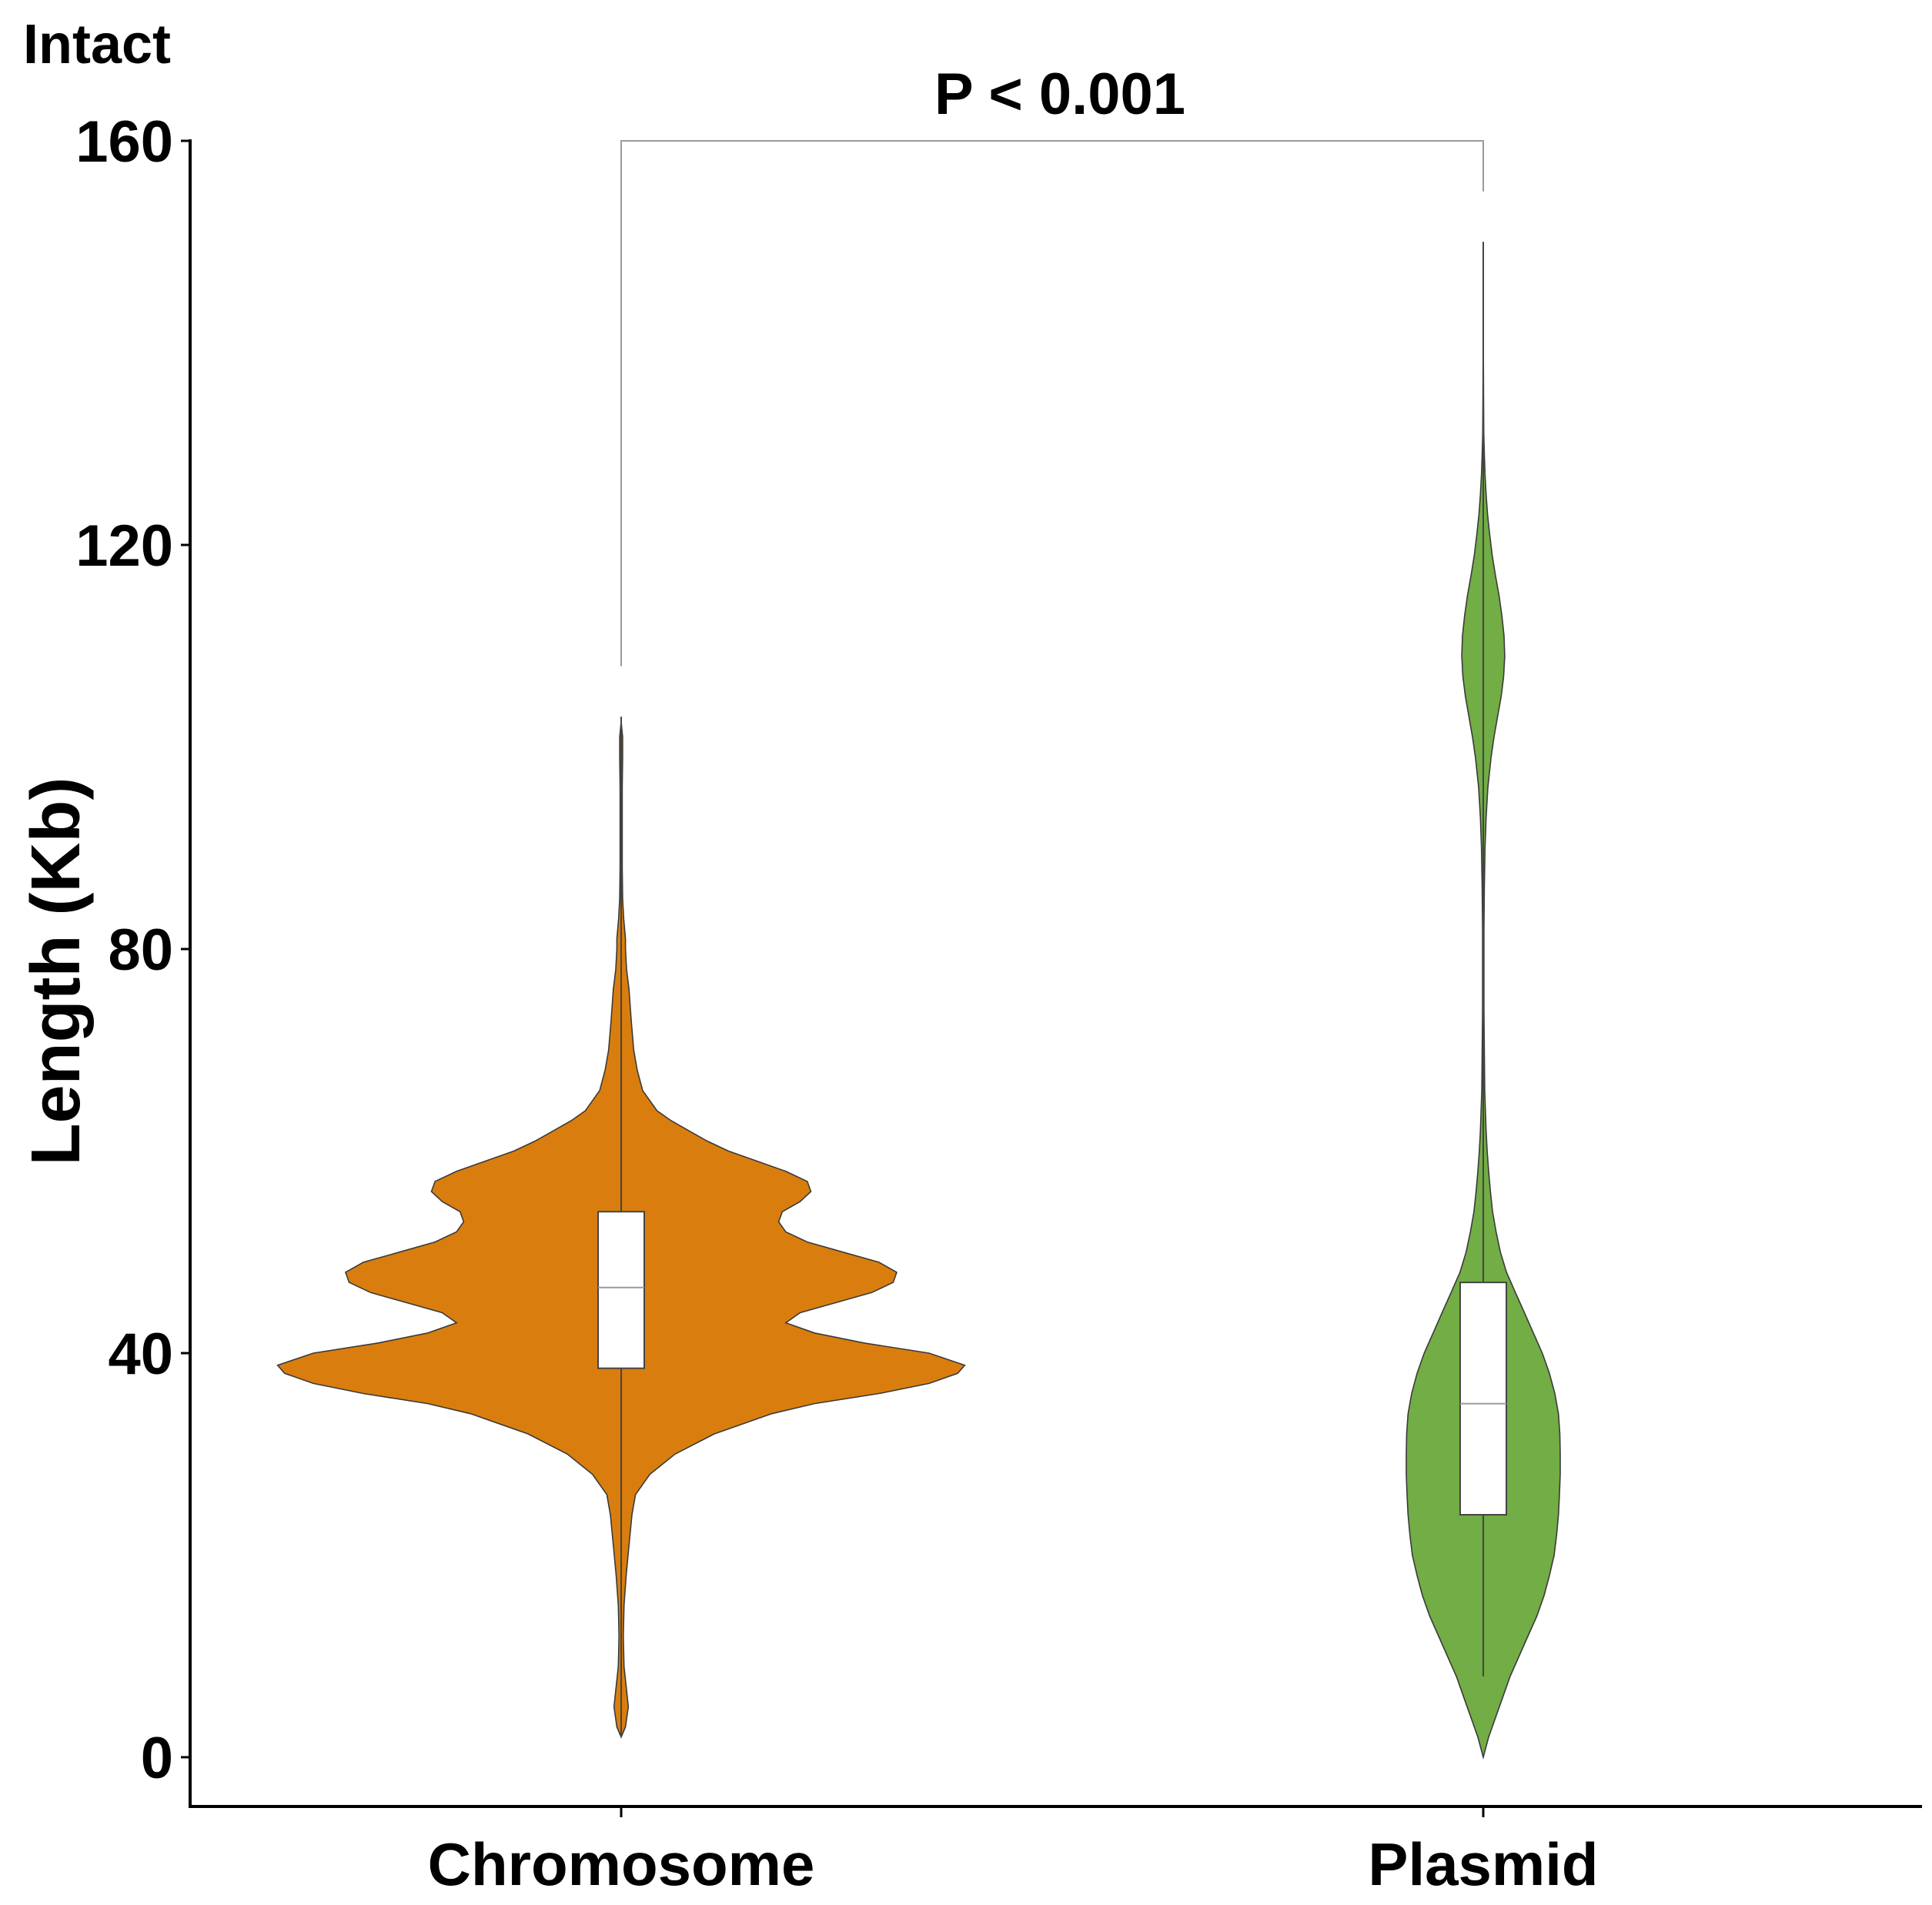 This screenshot has height=1905, width=1932. Describe the element at coordinates (124, 546) in the screenshot. I see `y-tick-label: 120` at that location.